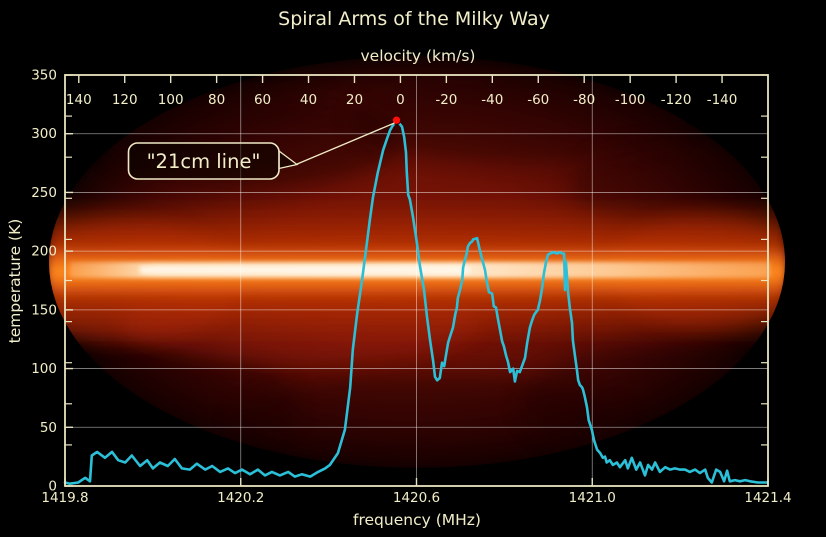 Image resolution: width=826 pixels, height=537 pixels. I want to click on velocity-tick-label: -100, so click(630, 100).